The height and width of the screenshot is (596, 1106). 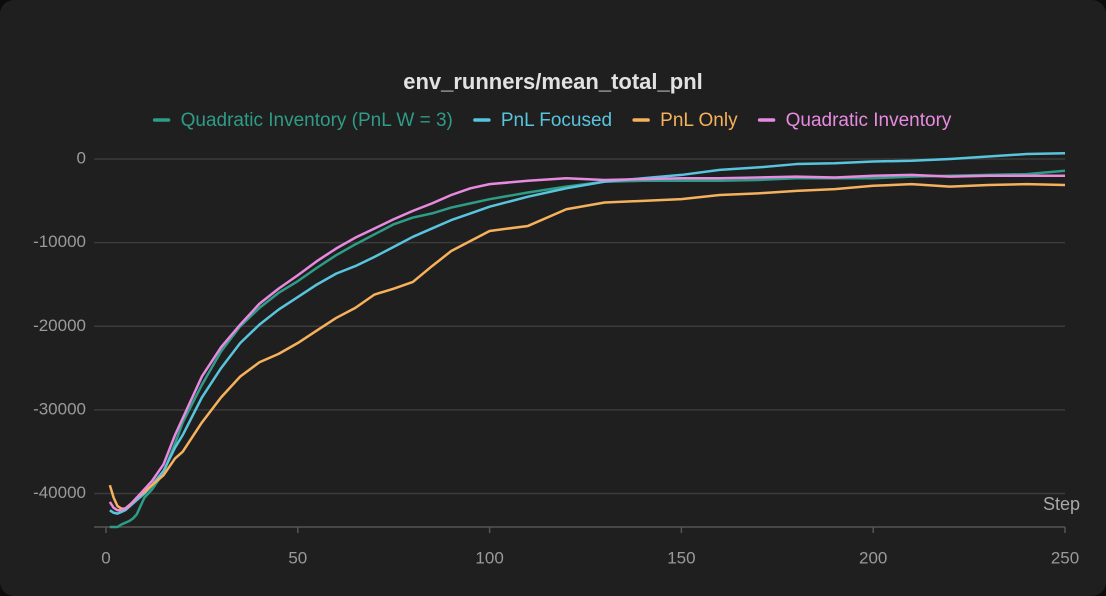 I want to click on x-tick-label: 150, so click(x=681, y=557).